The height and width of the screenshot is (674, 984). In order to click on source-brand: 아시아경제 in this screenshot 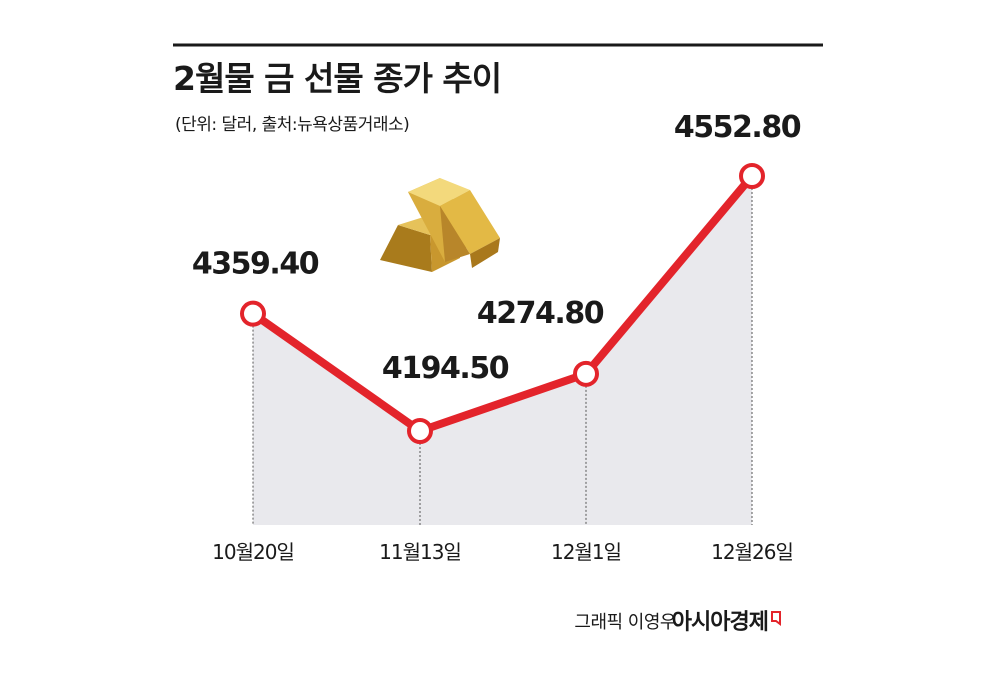, I will do `click(720, 622)`.